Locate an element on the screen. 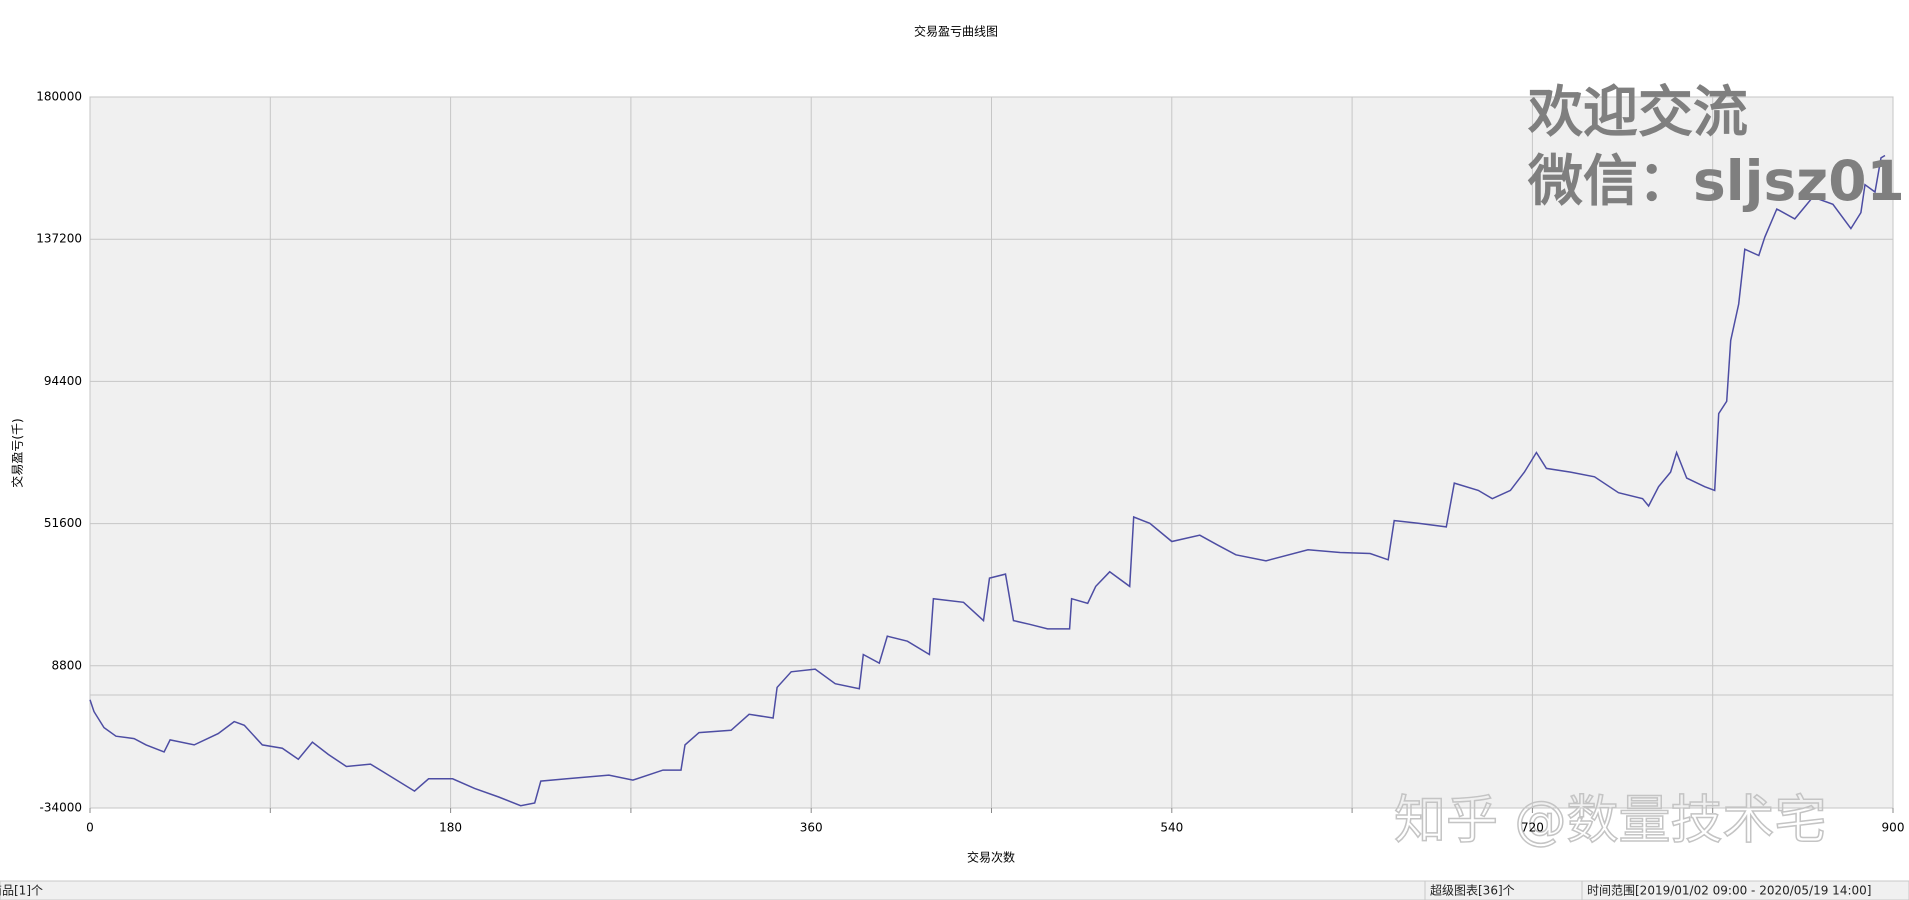 The image size is (1909, 900). watermark: 知乎 @数量技术宅 is located at coordinates (1610, 821).